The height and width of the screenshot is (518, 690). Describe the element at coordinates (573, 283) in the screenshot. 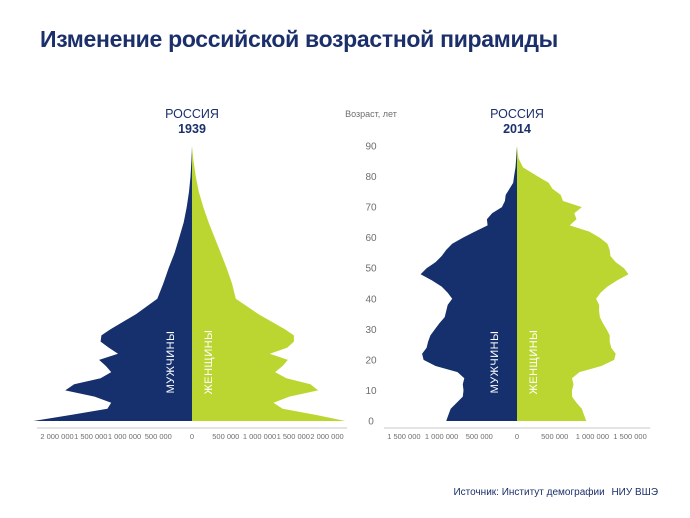

I see `female-area-2014` at that location.